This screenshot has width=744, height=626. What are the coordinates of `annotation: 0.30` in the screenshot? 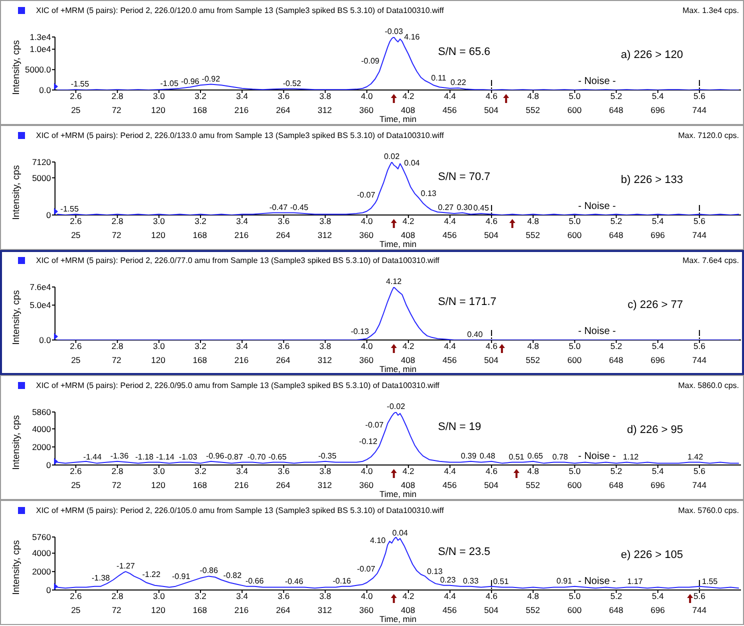 It's located at (464, 207).